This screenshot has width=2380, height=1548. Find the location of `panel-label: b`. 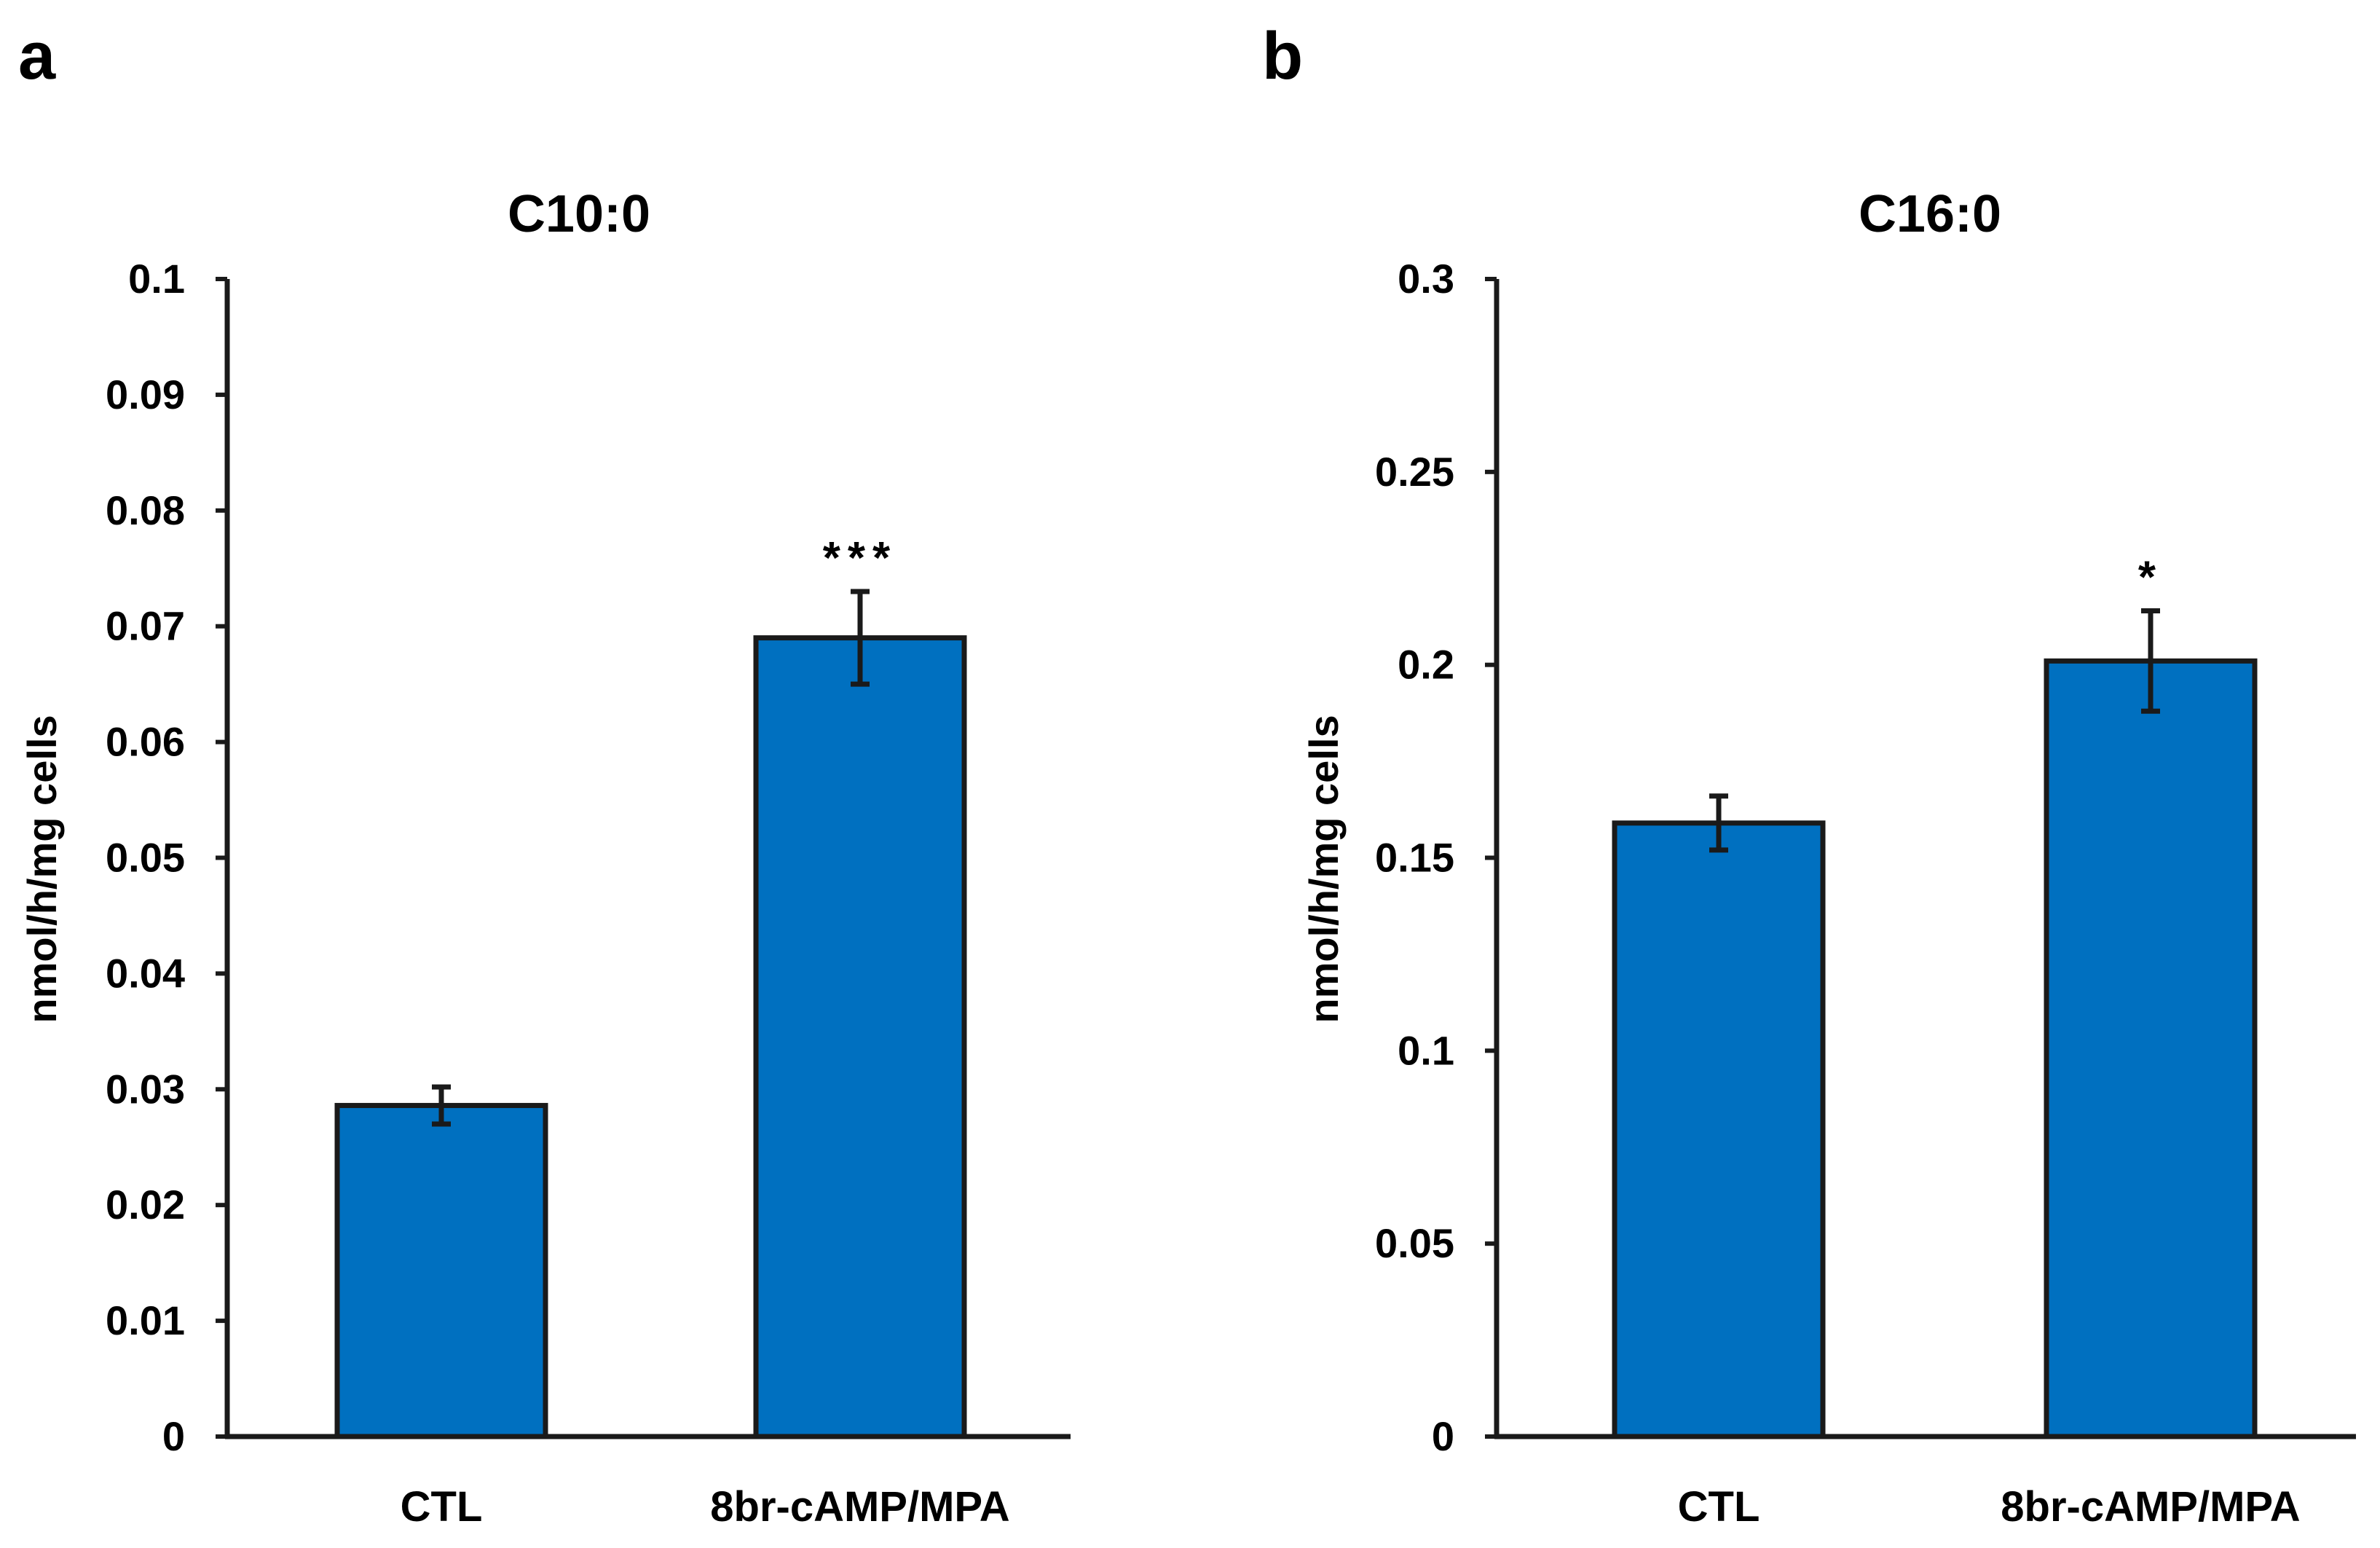

panel-label: b is located at coordinates (1282, 56).